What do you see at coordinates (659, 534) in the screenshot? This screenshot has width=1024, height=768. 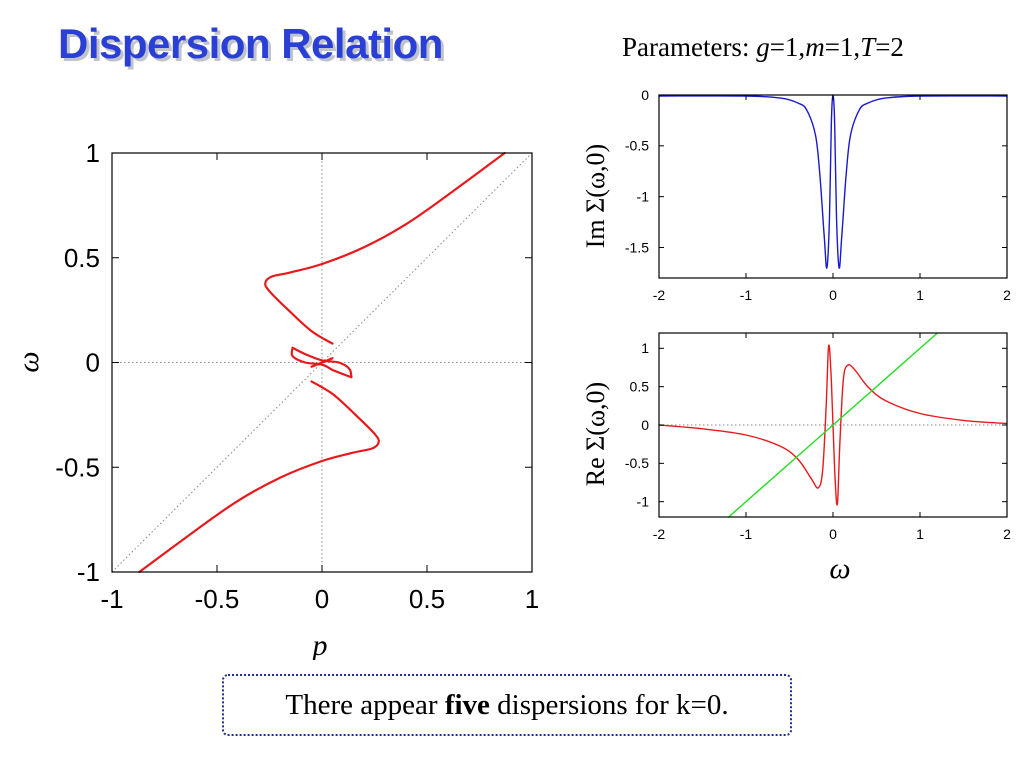 I see `re_sigma-x-tick-label: -2` at bounding box center [659, 534].